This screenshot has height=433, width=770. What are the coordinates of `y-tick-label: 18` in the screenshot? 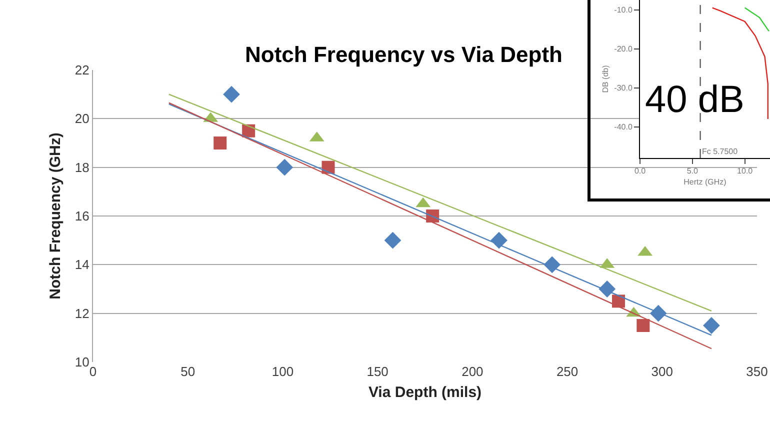 It's located at (82, 167).